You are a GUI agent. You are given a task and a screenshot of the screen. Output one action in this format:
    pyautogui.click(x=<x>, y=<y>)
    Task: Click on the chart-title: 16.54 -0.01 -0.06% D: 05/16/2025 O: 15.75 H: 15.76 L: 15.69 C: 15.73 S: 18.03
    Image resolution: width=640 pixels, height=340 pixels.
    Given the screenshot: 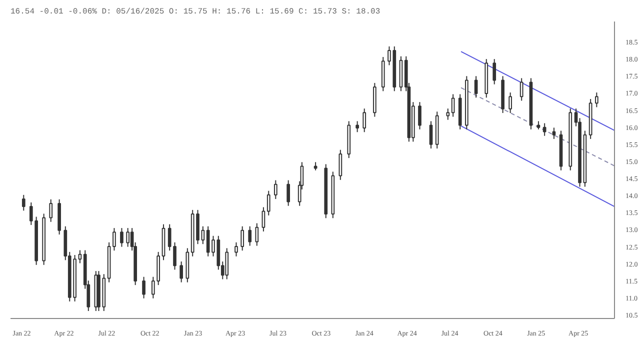 What is the action you would take?
    pyautogui.click(x=195, y=12)
    